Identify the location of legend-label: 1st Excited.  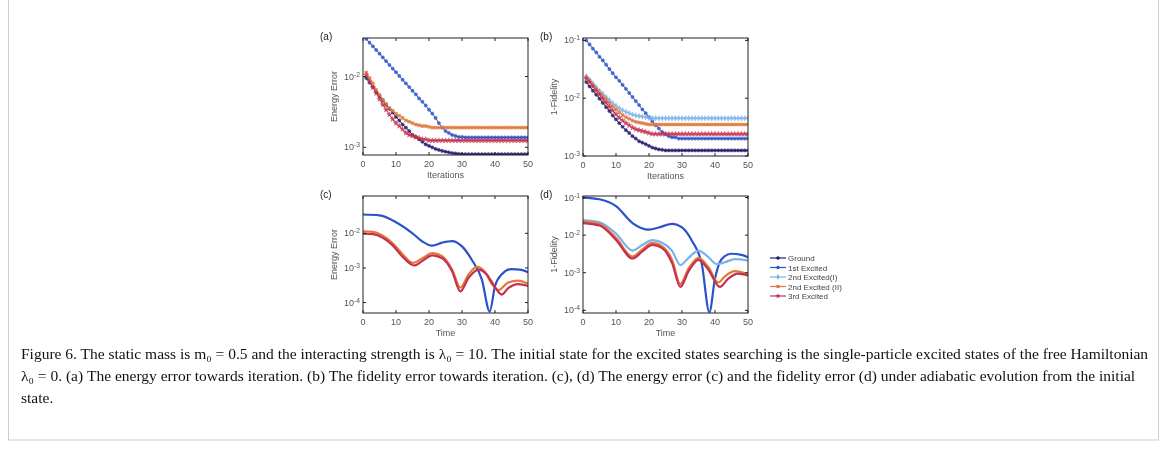
(808, 268).